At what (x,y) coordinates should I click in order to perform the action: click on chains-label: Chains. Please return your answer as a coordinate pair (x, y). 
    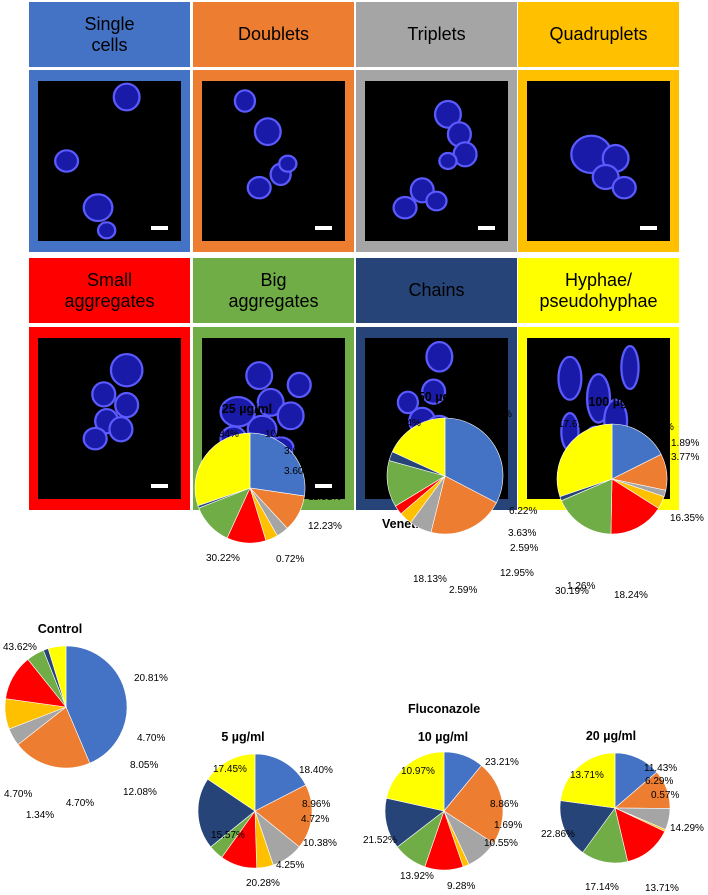
    Looking at the image, I should click on (436, 290).